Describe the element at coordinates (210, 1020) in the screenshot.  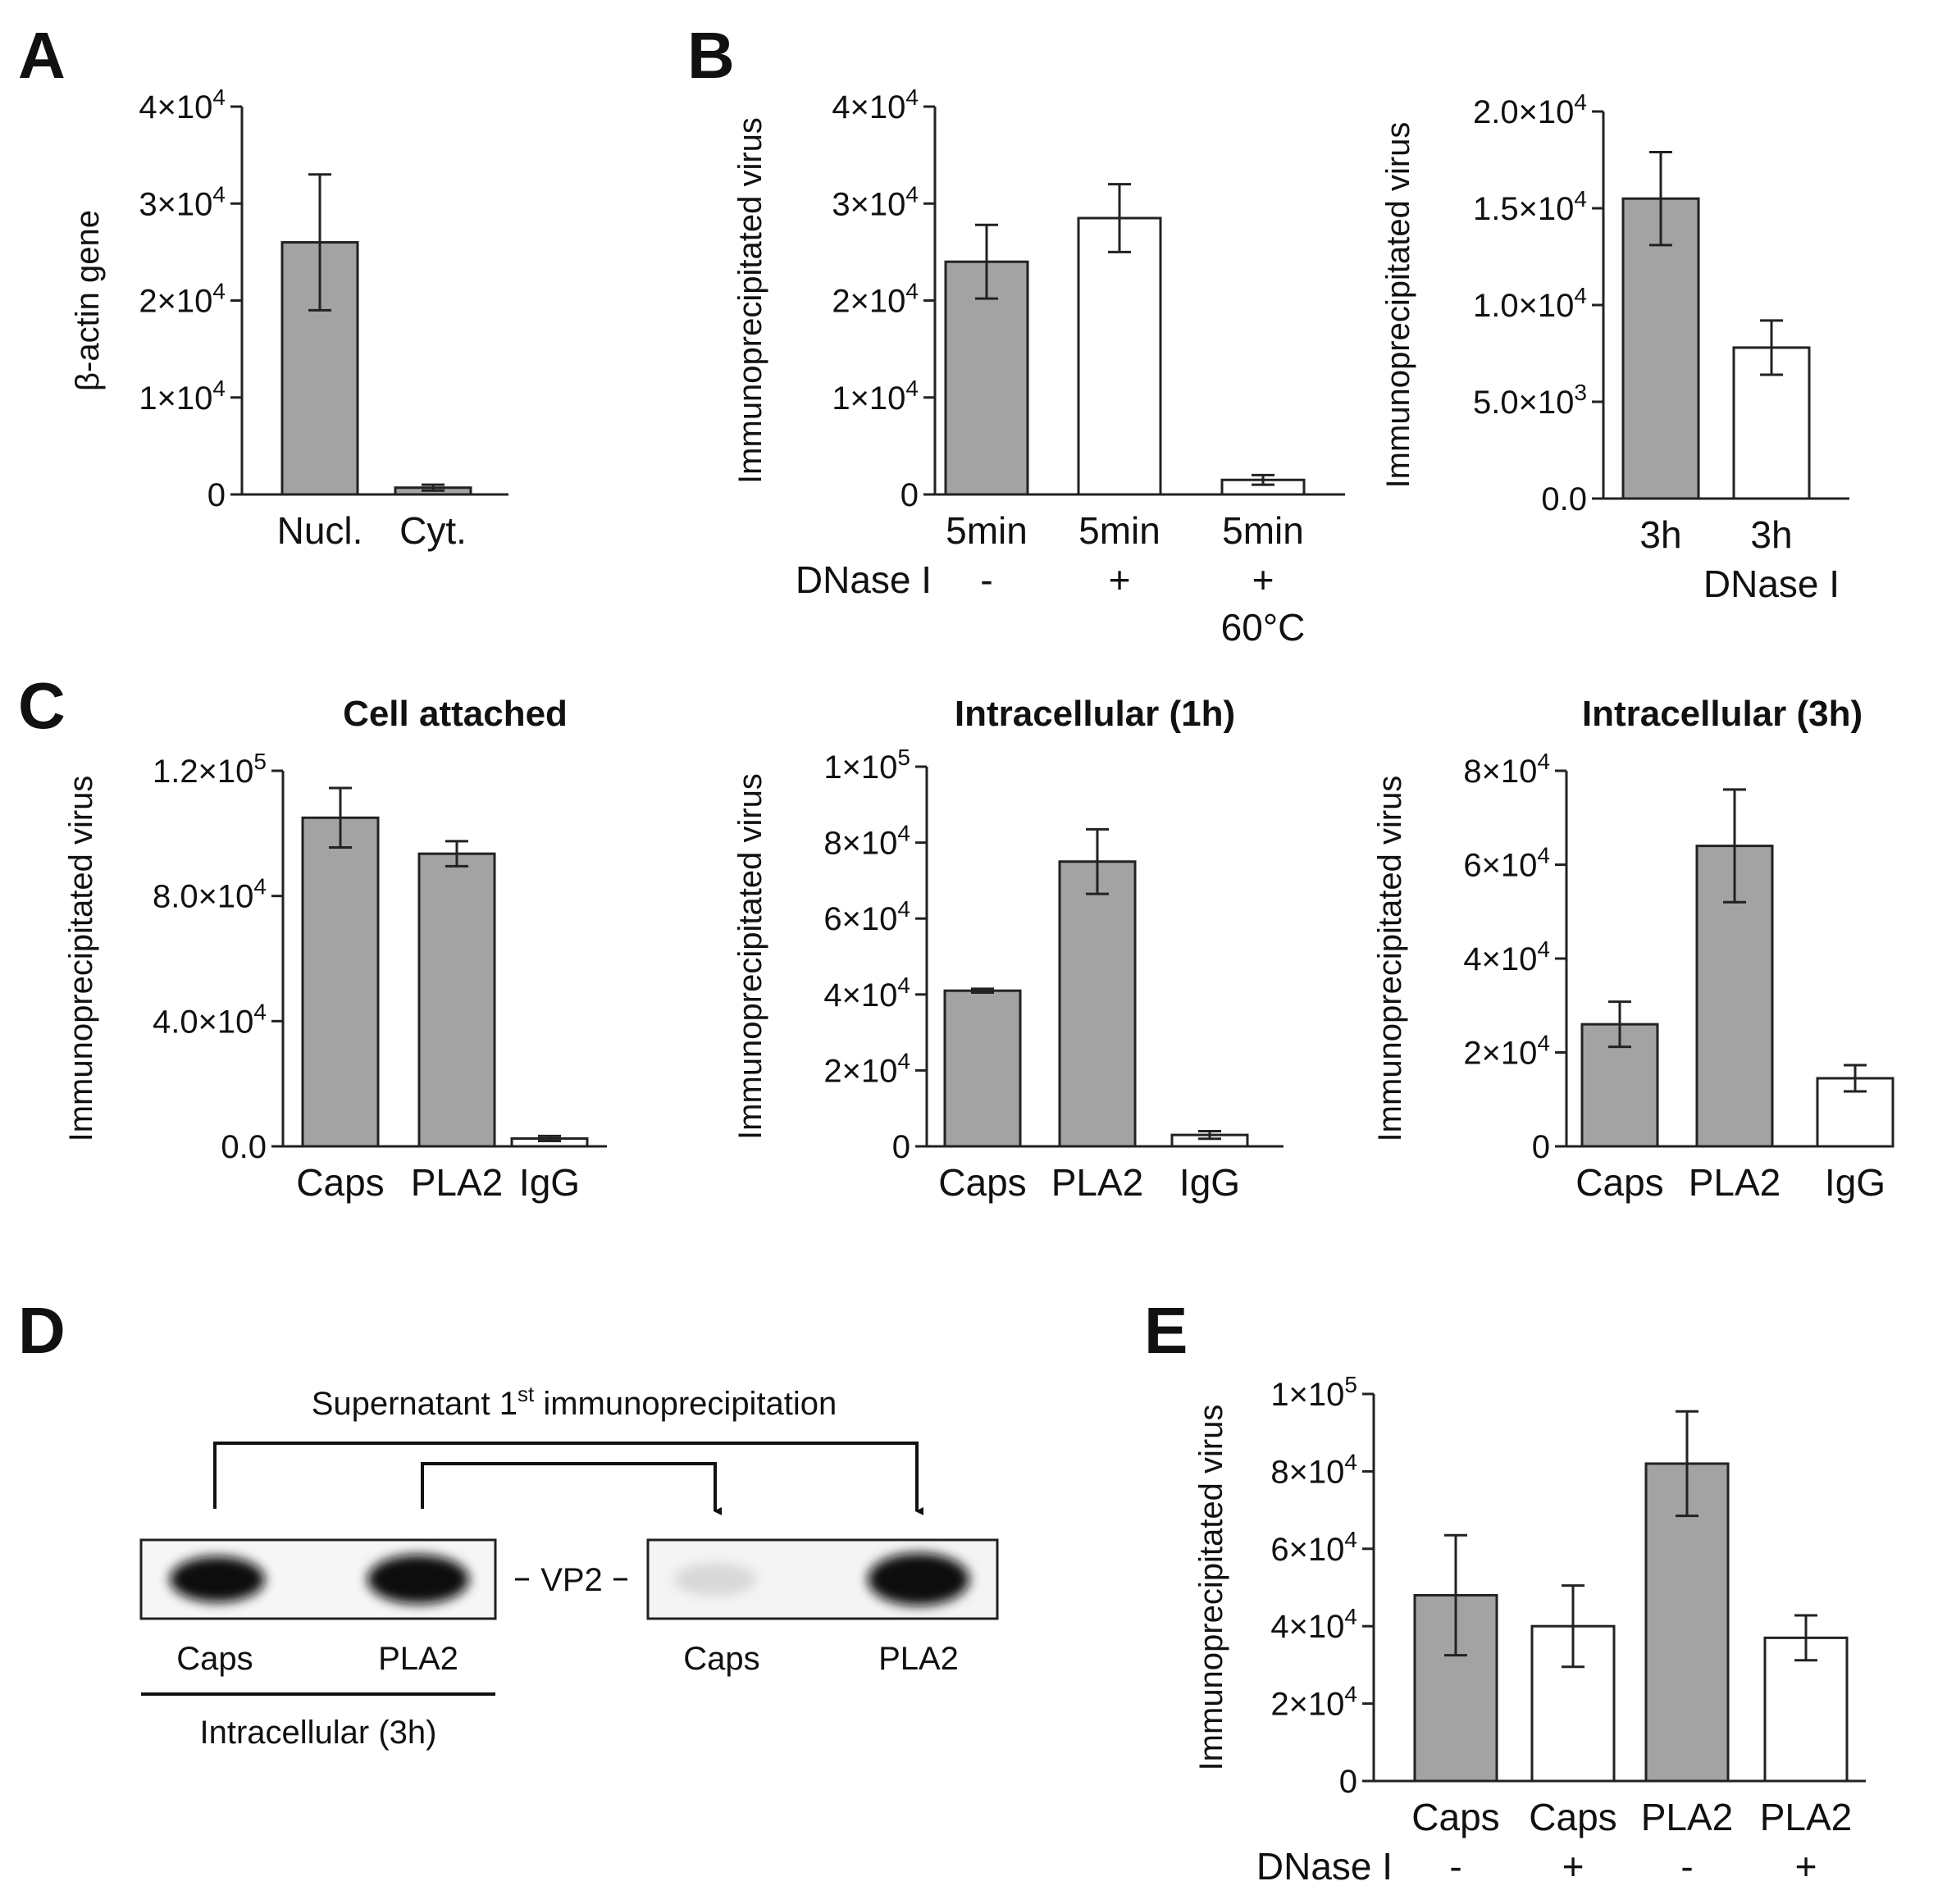
I see `y-tick-label: 4.0×10⁴` at that location.